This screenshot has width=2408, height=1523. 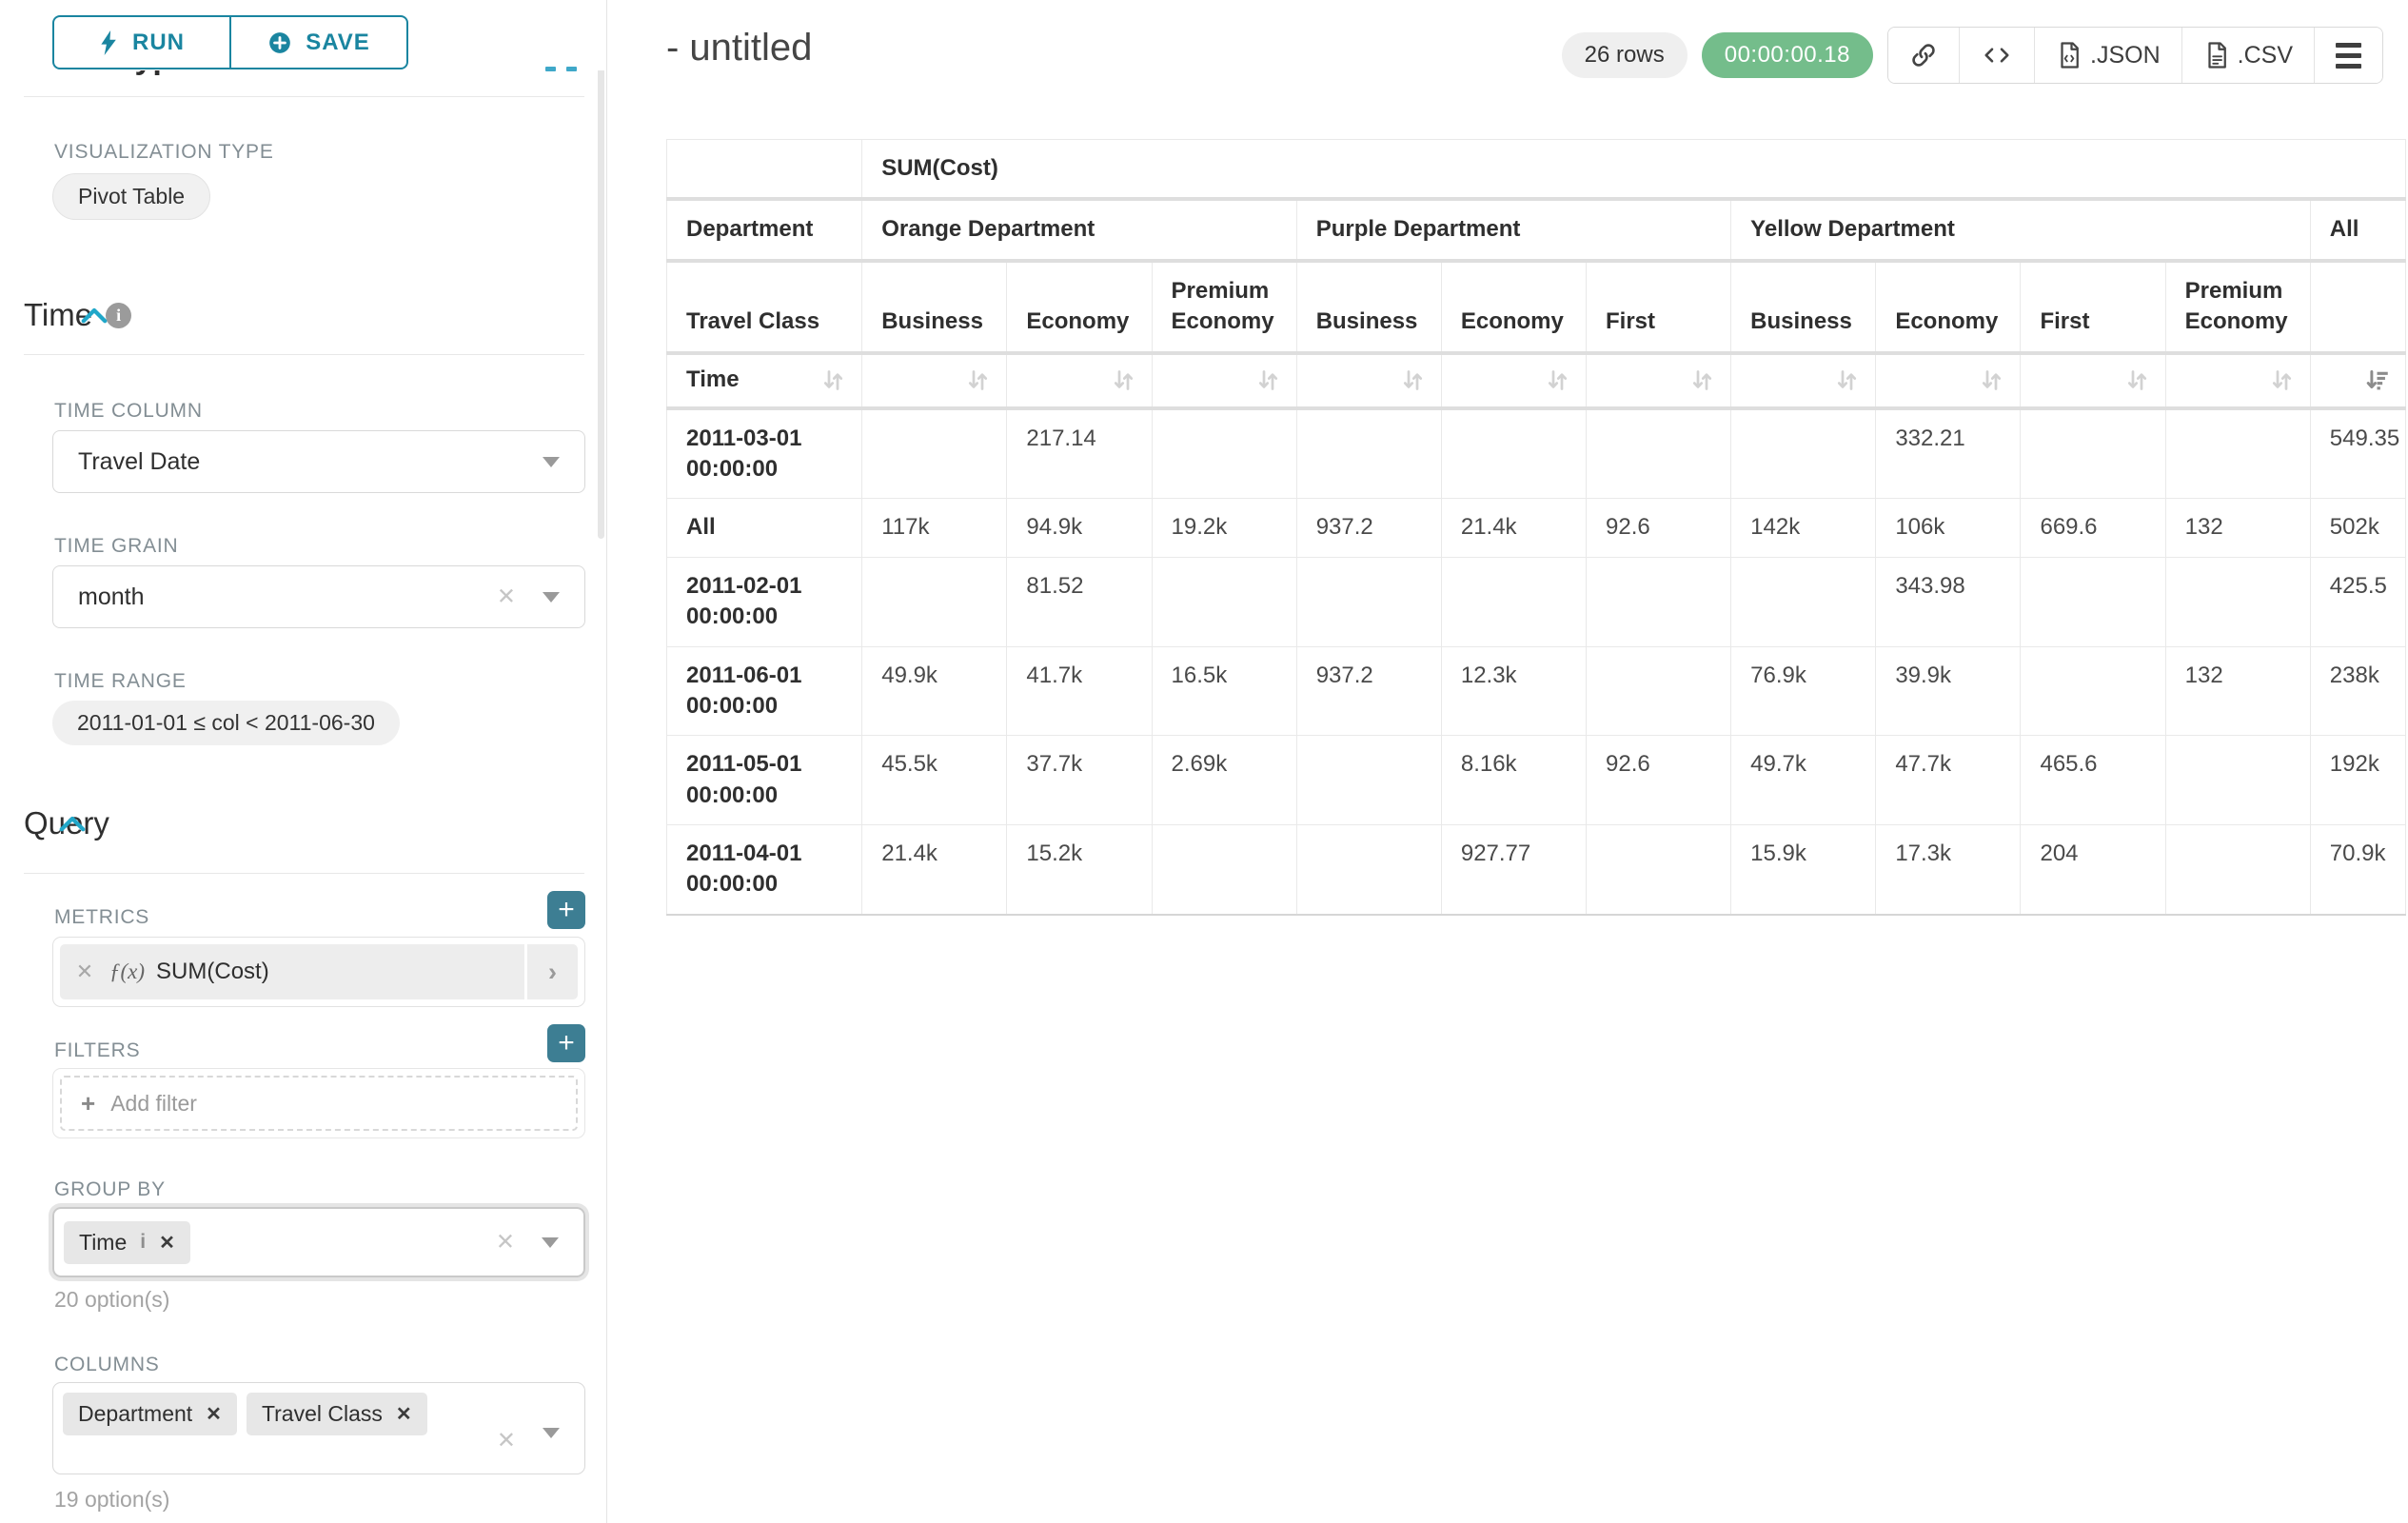 I want to click on clipped-control-fragment, so click(x=571, y=69).